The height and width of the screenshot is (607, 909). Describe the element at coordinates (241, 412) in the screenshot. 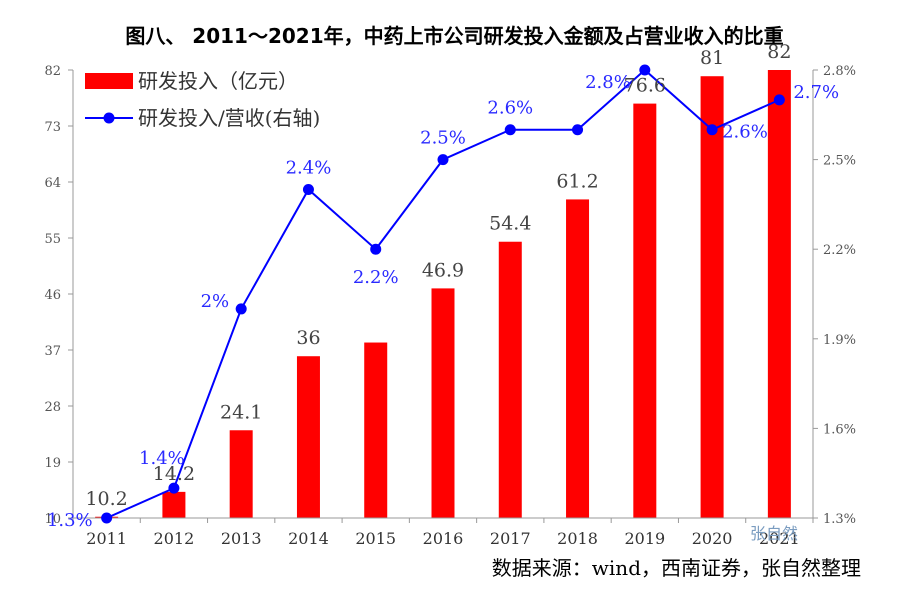

I see `bar-data-label: 24.1` at that location.